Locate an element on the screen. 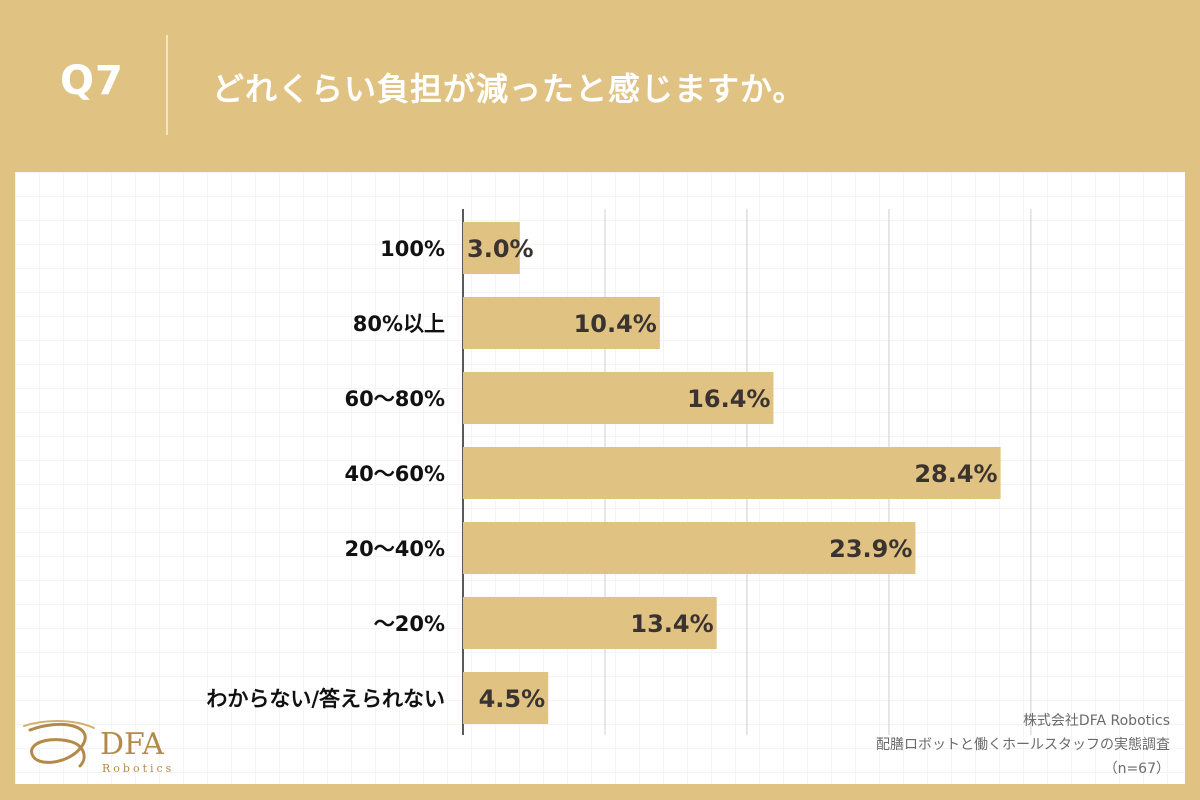 This screenshot has height=800, width=1200. dfa-logo: DFA Robotics is located at coordinates (98, 747).